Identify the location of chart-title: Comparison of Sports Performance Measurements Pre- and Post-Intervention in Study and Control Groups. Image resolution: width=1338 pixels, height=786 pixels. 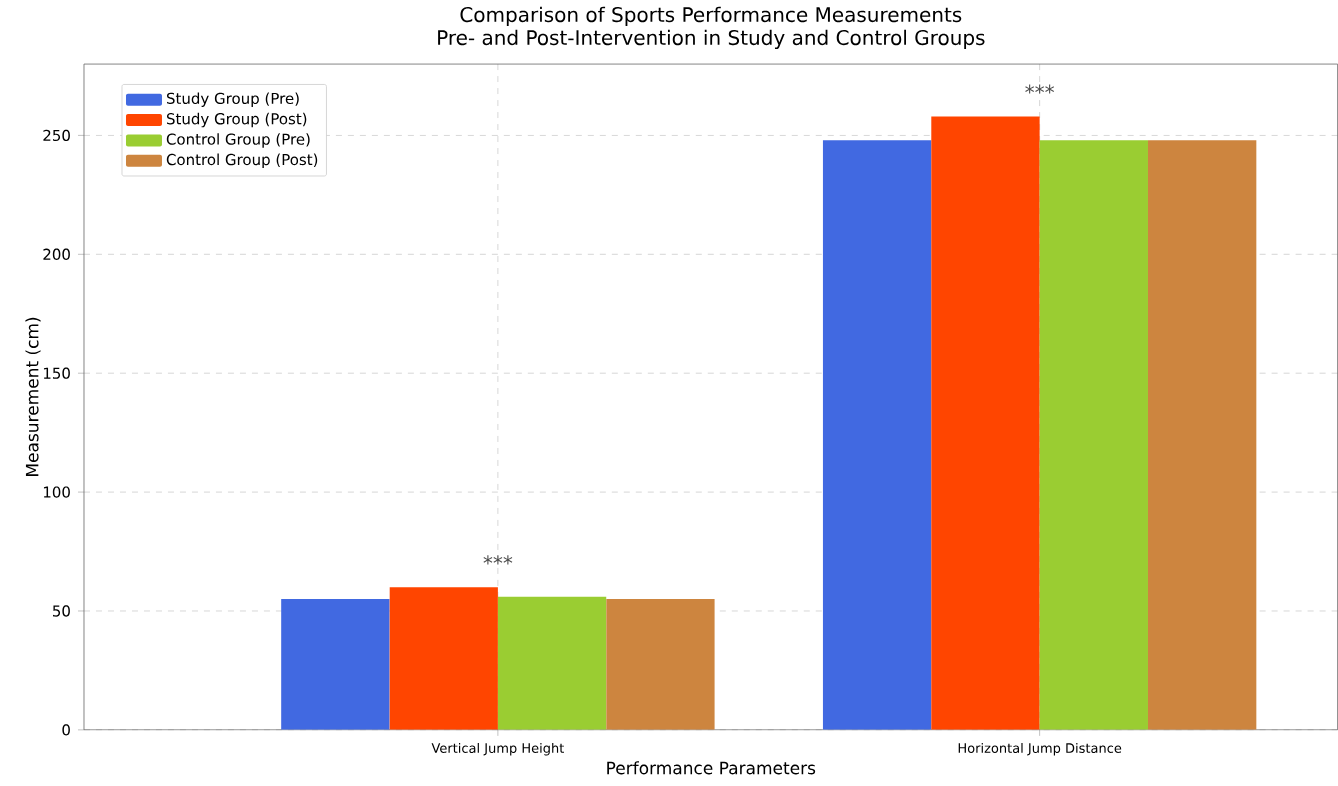
(711, 28).